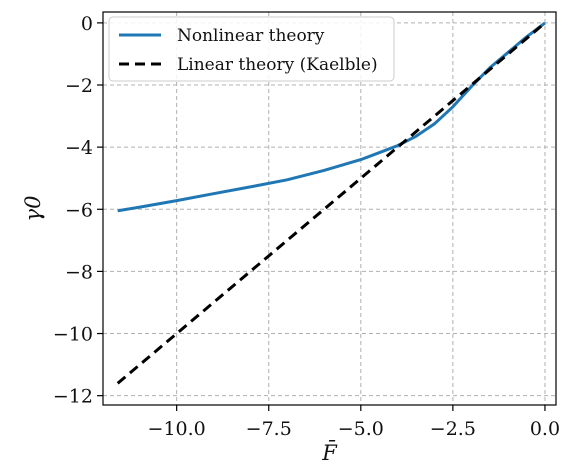 Image resolution: width=568 pixels, height=466 pixels. I want to click on y-tick-label: −2, so click(79, 86).